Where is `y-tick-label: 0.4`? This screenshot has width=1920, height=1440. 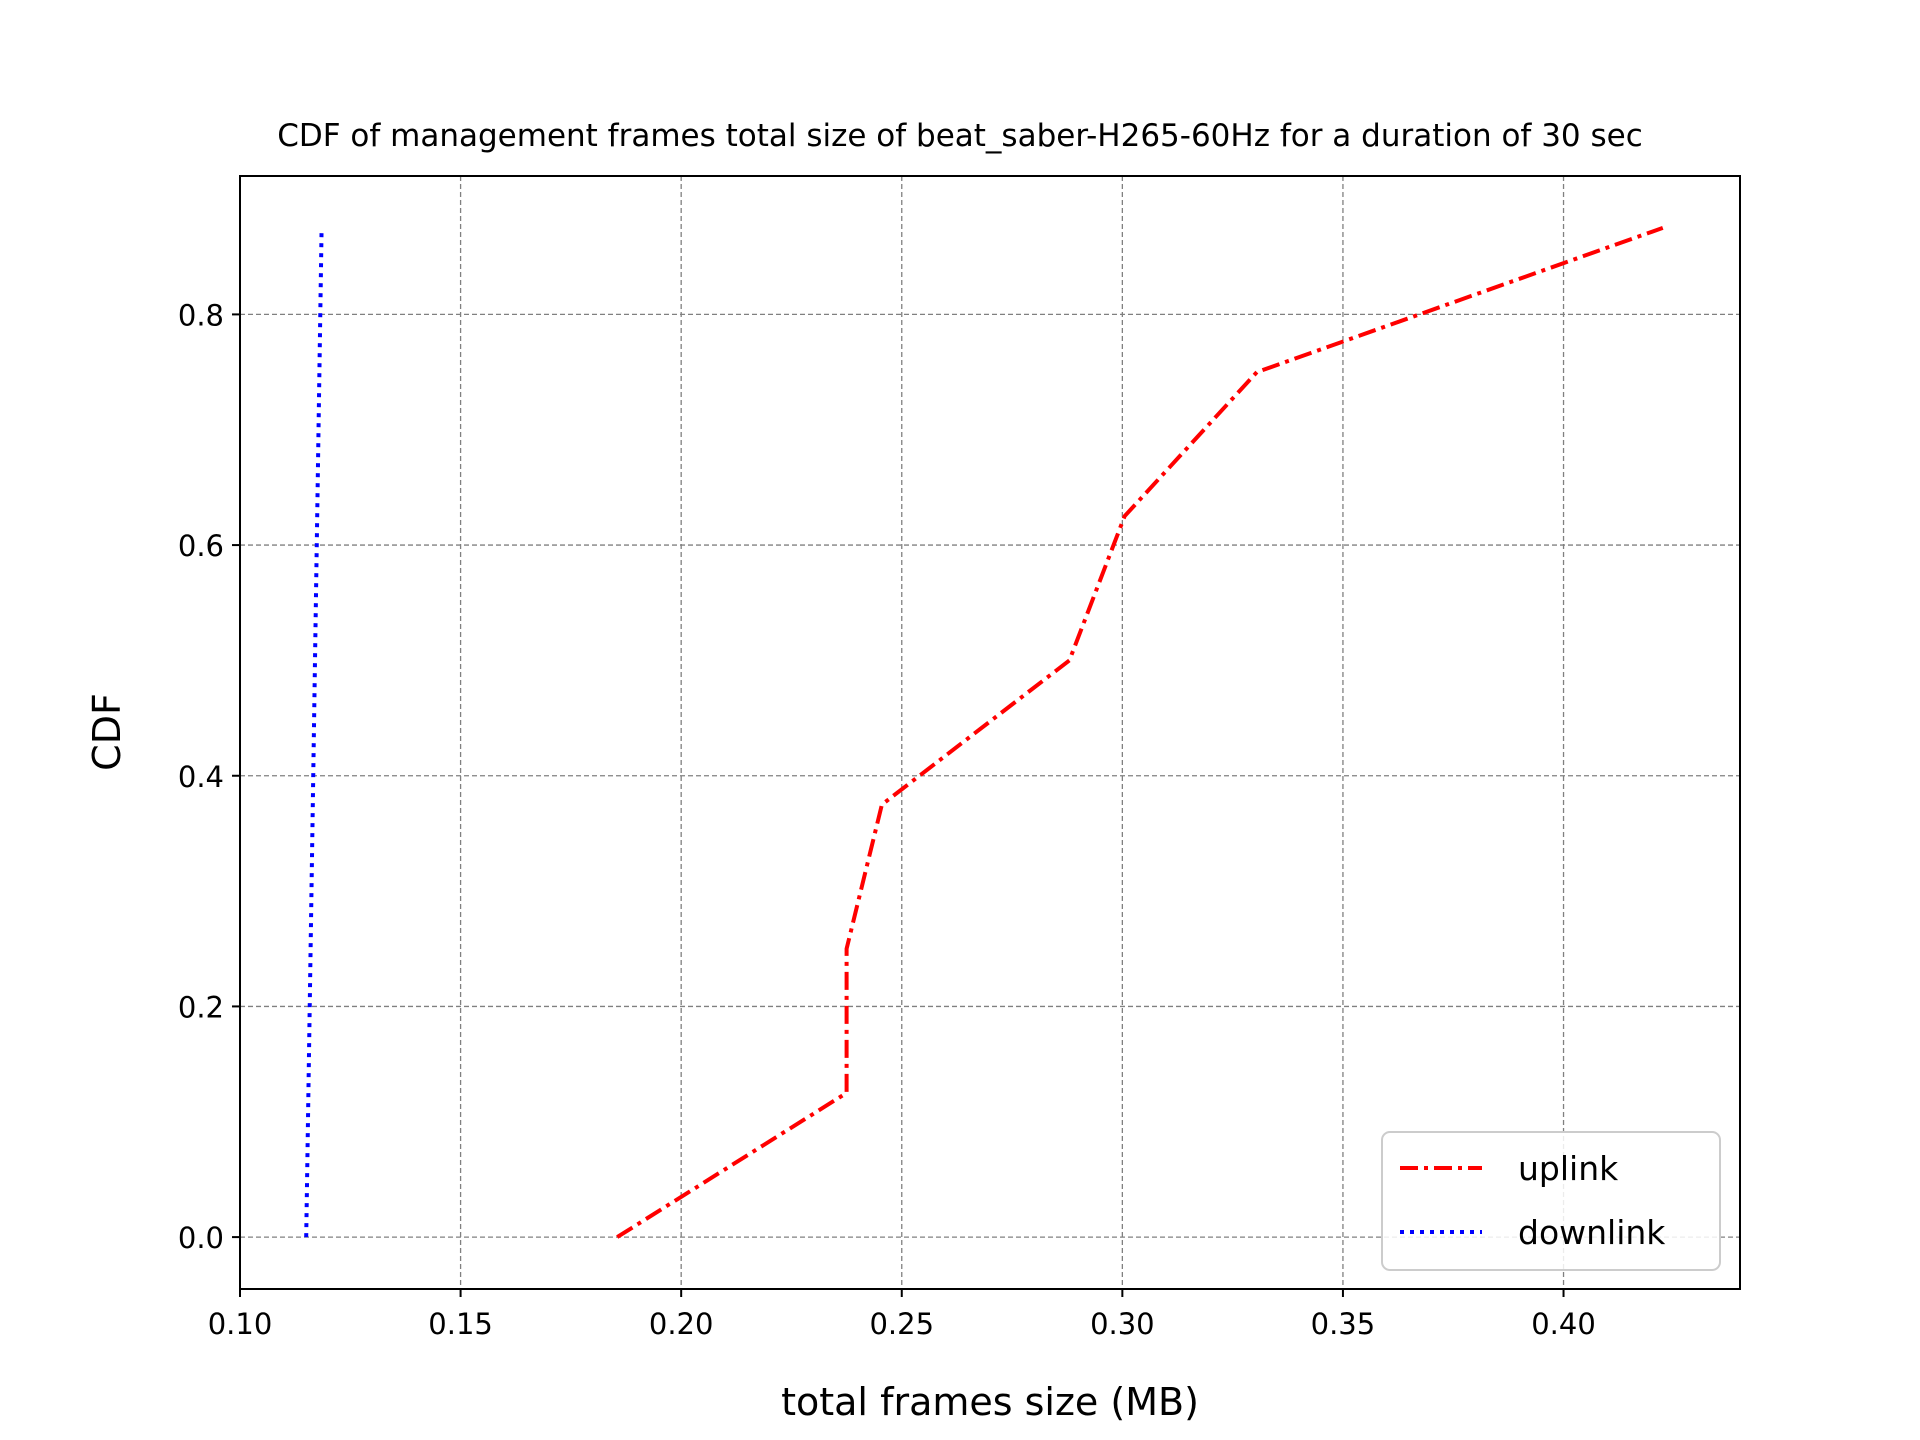
y-tick-label: 0.4 is located at coordinates (201, 777).